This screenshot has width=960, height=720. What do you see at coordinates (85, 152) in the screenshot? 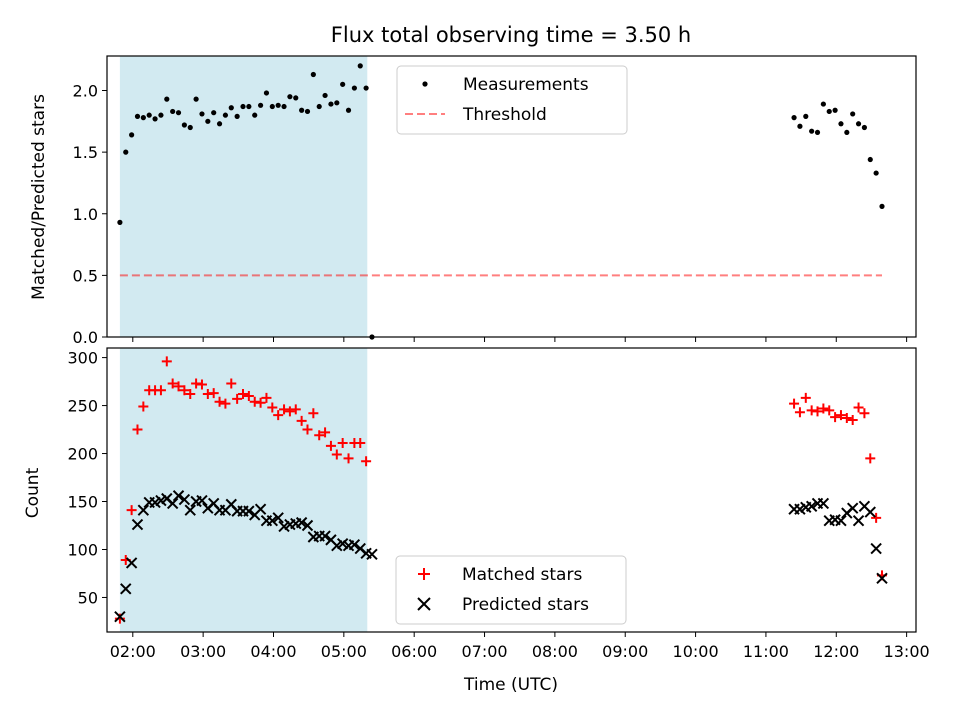
I see `y-tick-label: 1.5` at bounding box center [85, 152].